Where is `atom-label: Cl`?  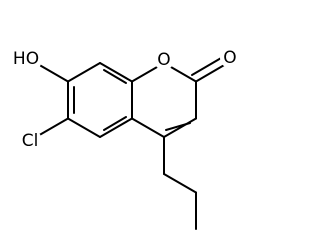
atom-label: Cl is located at coordinates (30, 141).